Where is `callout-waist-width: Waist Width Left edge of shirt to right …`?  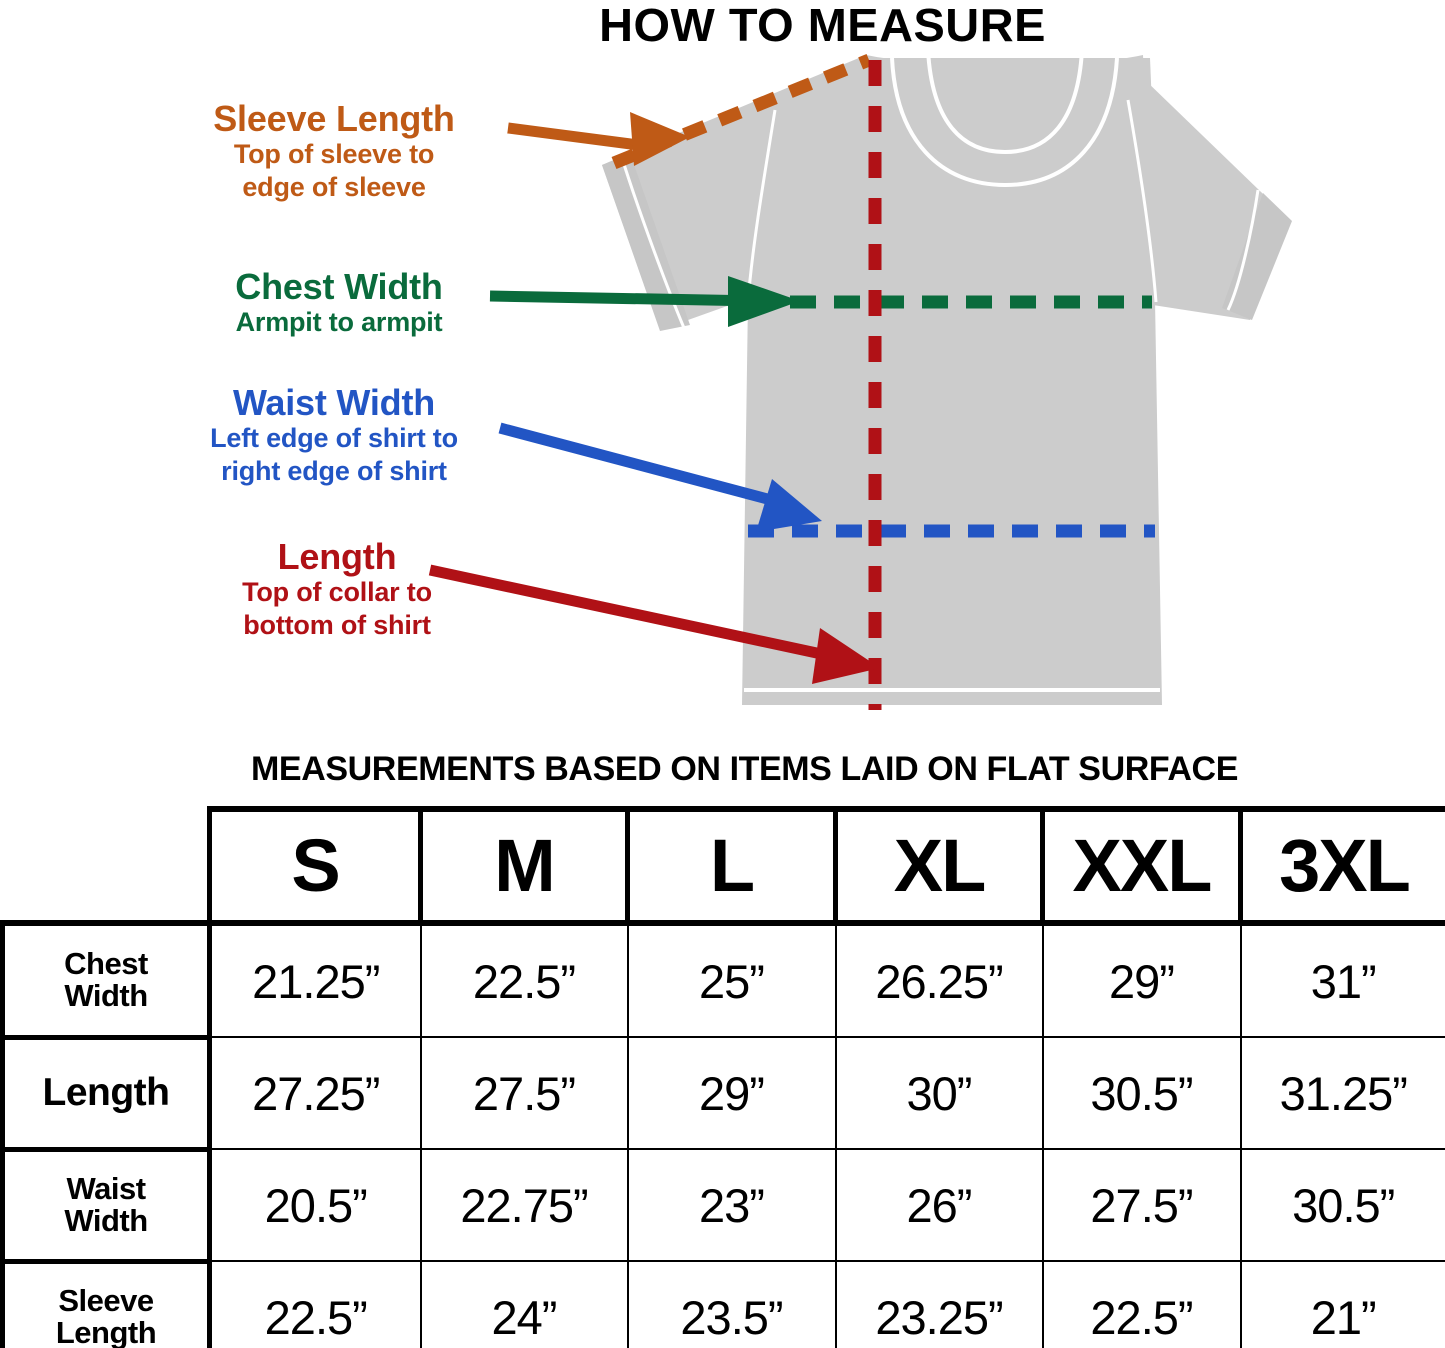 callout-waist-width: Waist Width Left edge of shirt to right … is located at coordinates (334, 434).